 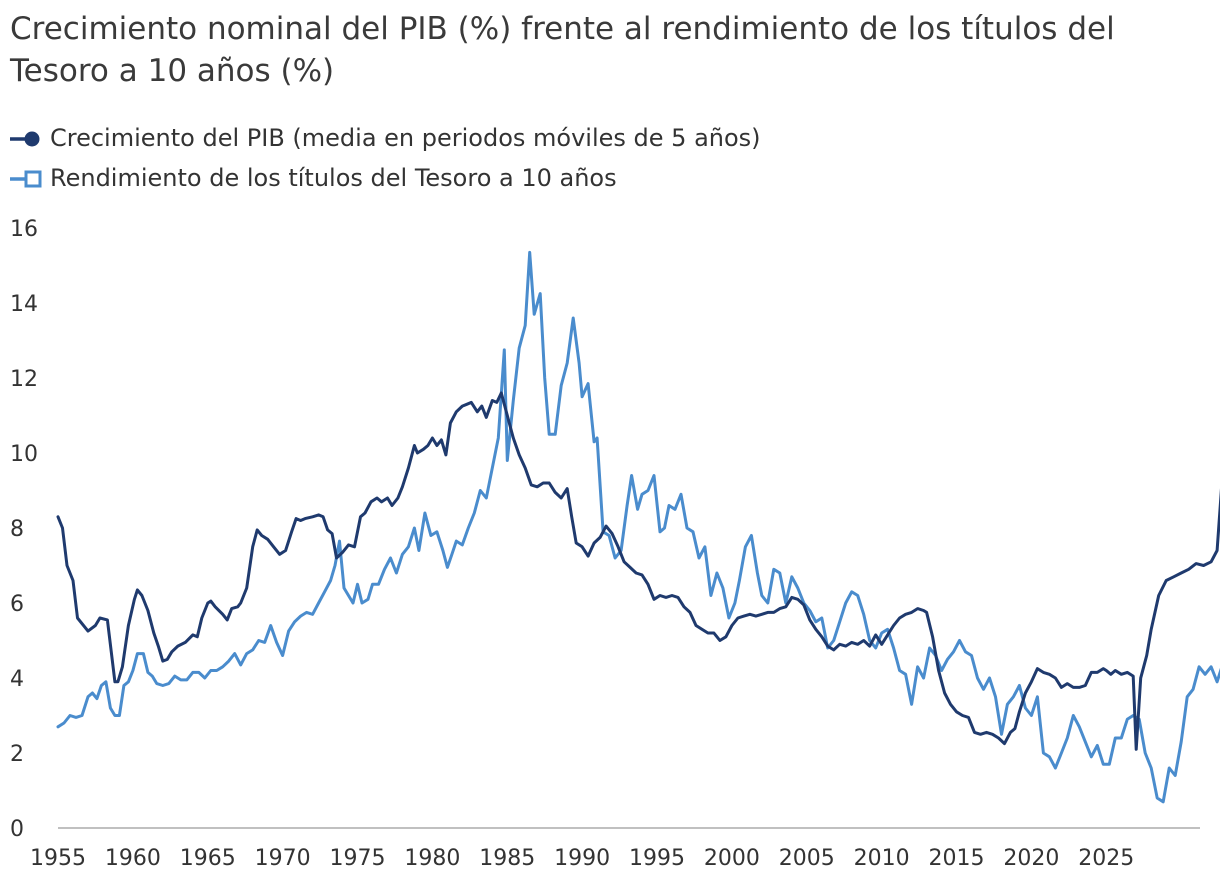 What do you see at coordinates (1031, 858) in the screenshot?
I see `x-tick-label: 2020` at bounding box center [1031, 858].